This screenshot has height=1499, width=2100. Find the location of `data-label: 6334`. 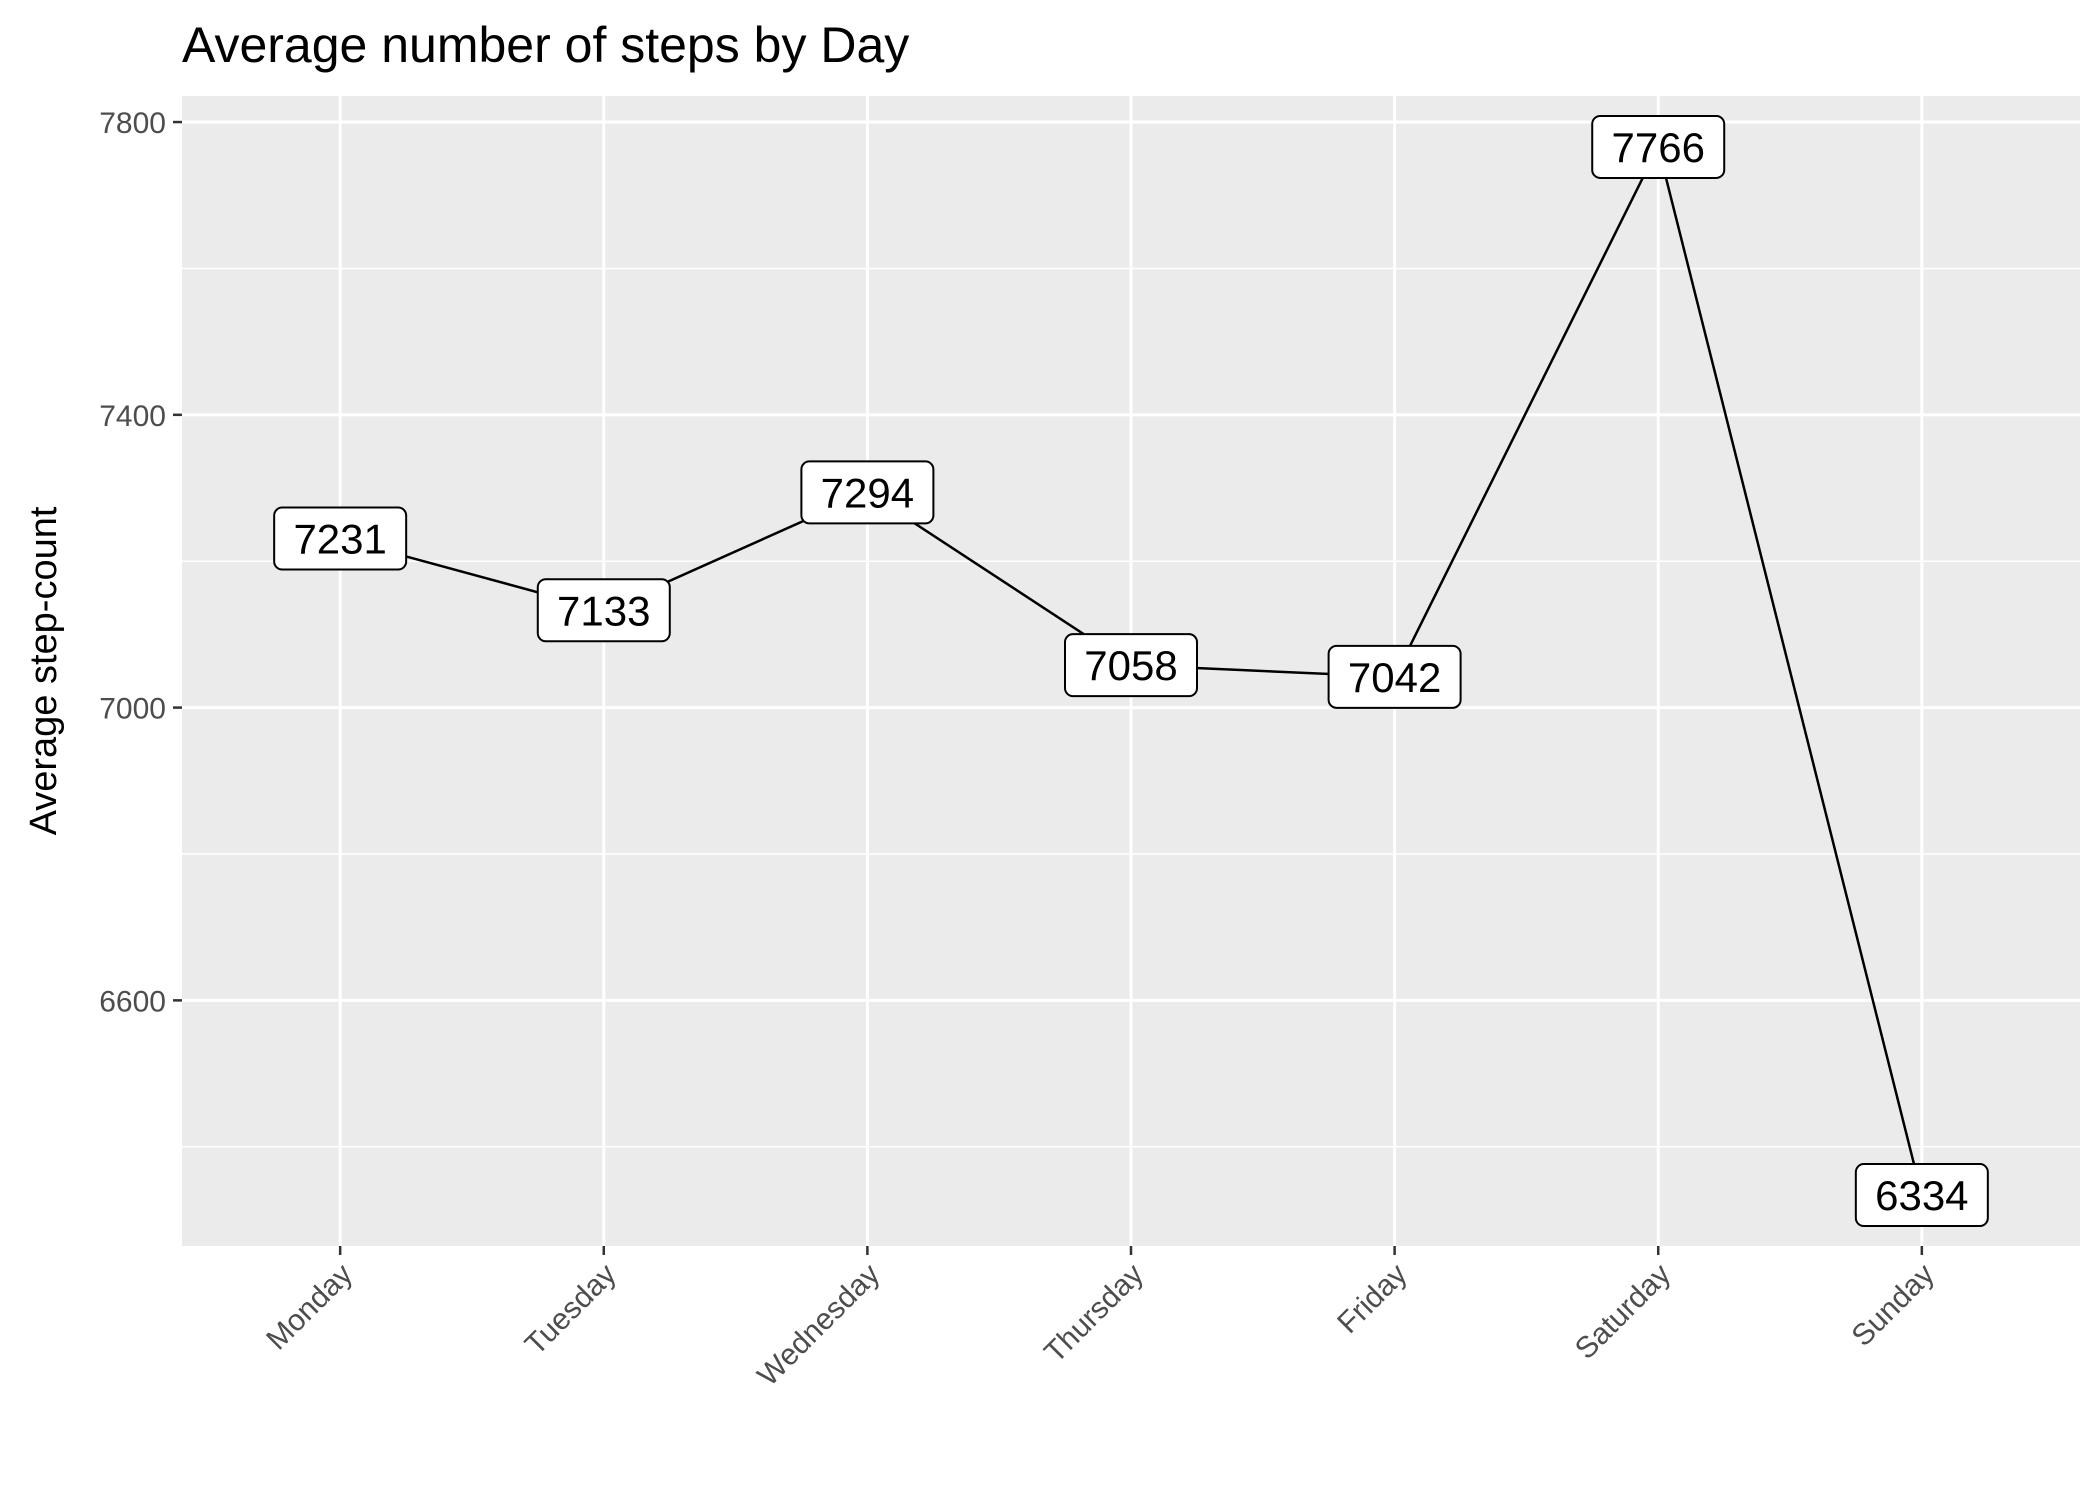

data-label: 6334 is located at coordinates (1921, 1195).